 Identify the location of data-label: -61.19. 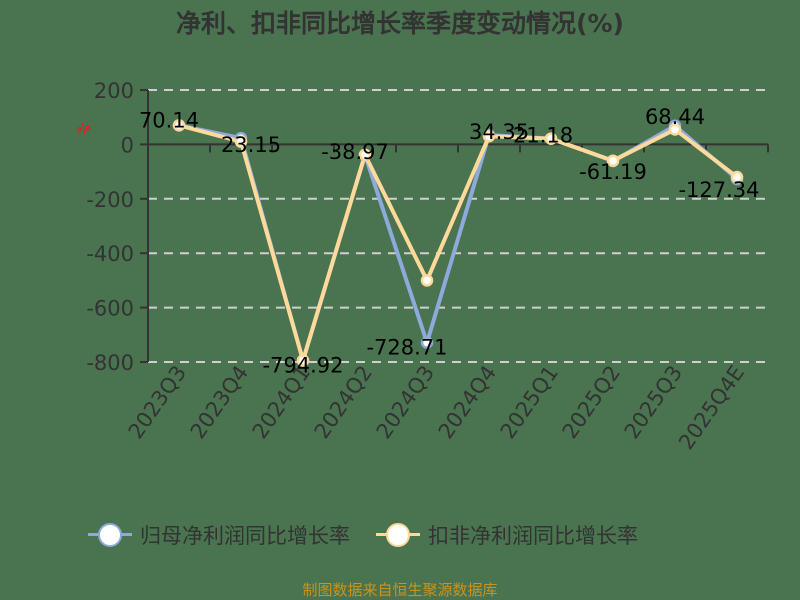
(613, 172).